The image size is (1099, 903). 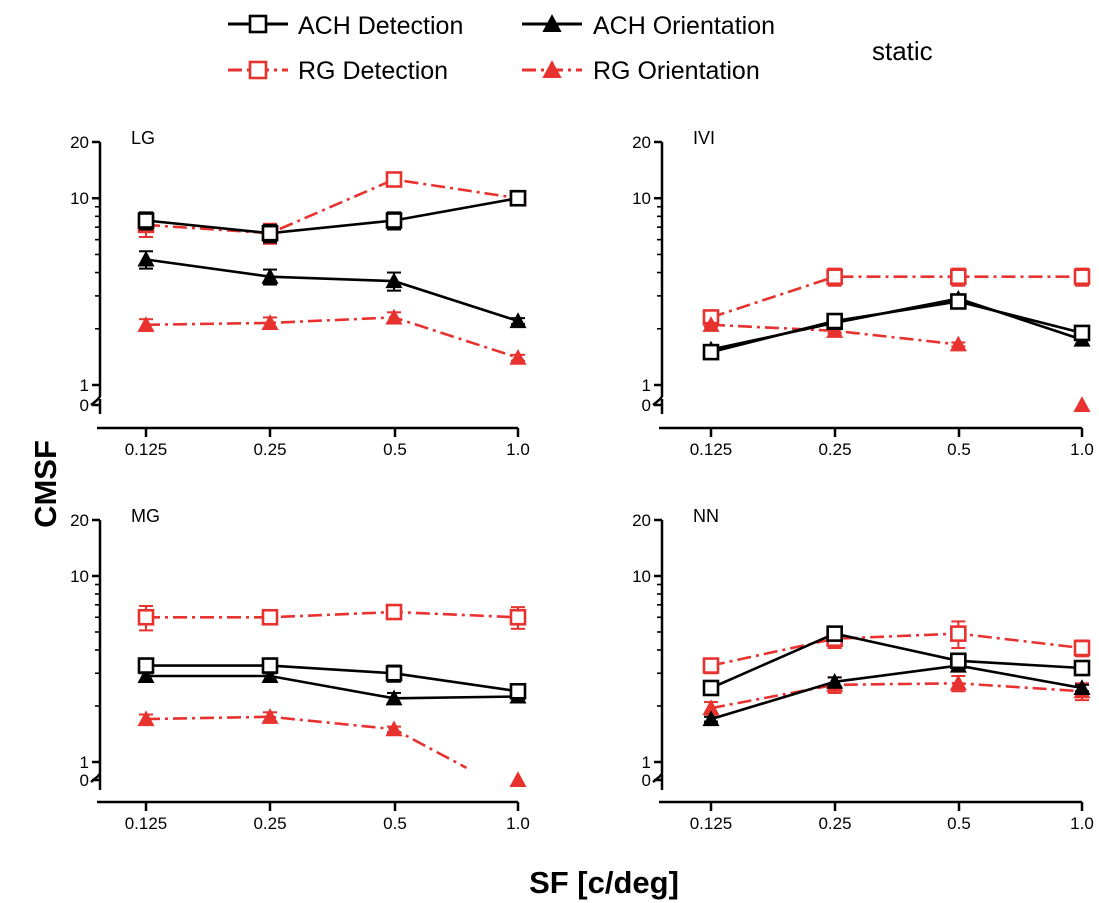 What do you see at coordinates (79, 576) in the screenshot?
I see `y-tick-label: 10` at bounding box center [79, 576].